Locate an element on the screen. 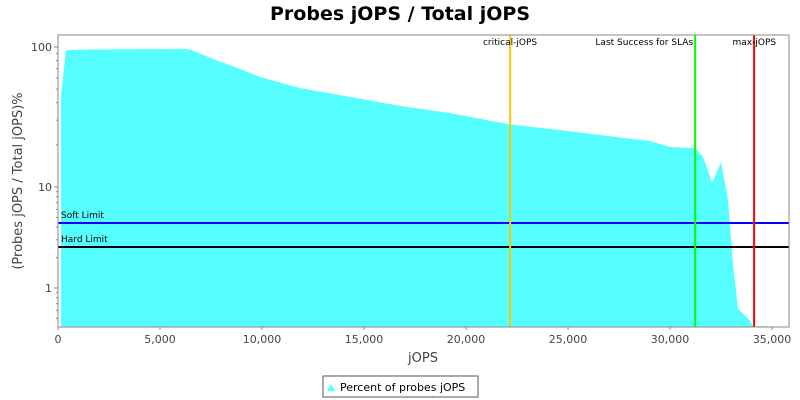 This screenshot has height=400, width=800. legend: Percent of probes jOPS is located at coordinates (400, 386).